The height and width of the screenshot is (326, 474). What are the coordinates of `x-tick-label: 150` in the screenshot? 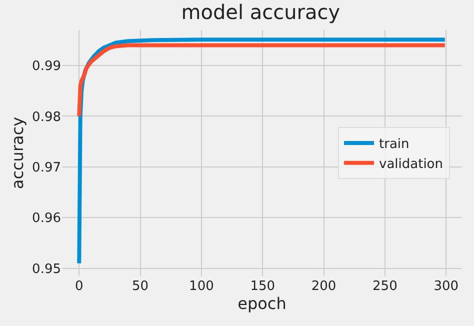 It's located at (263, 286).